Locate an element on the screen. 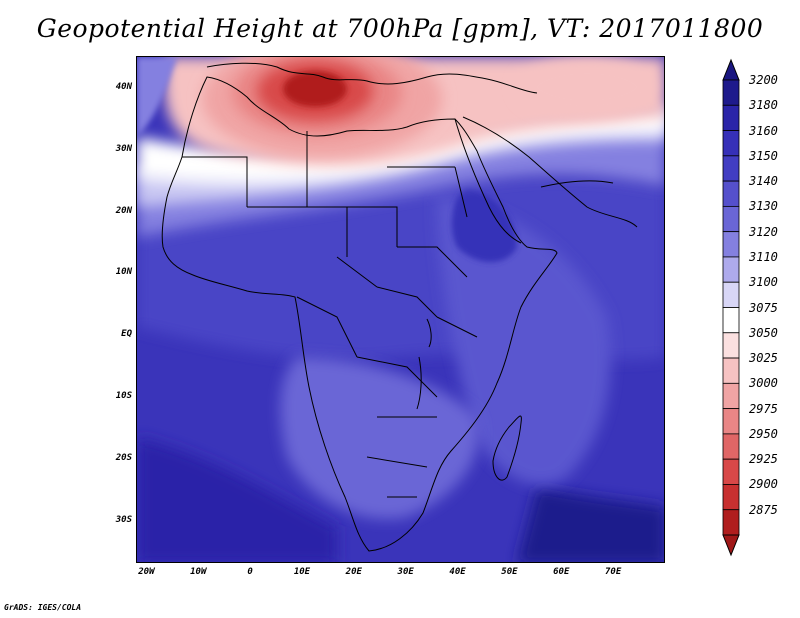  lon-tick-label: 50E is located at coordinates (509, 572).